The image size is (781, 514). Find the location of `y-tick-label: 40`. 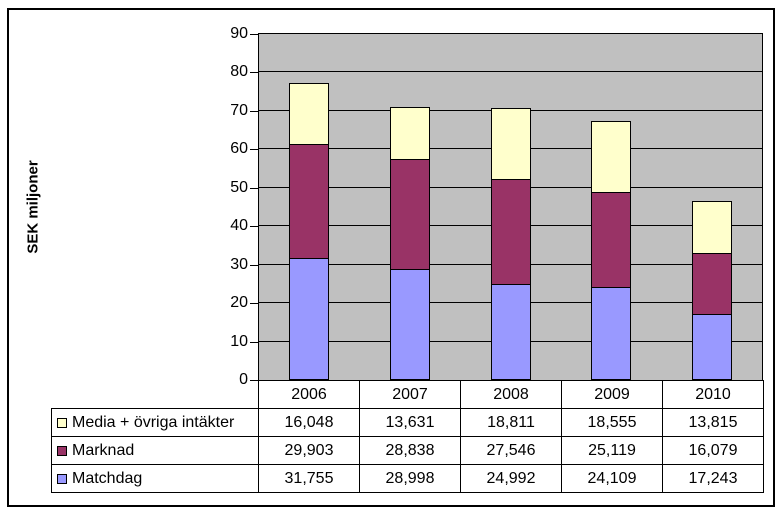

y-tick-label: 40 is located at coordinates (239, 226).